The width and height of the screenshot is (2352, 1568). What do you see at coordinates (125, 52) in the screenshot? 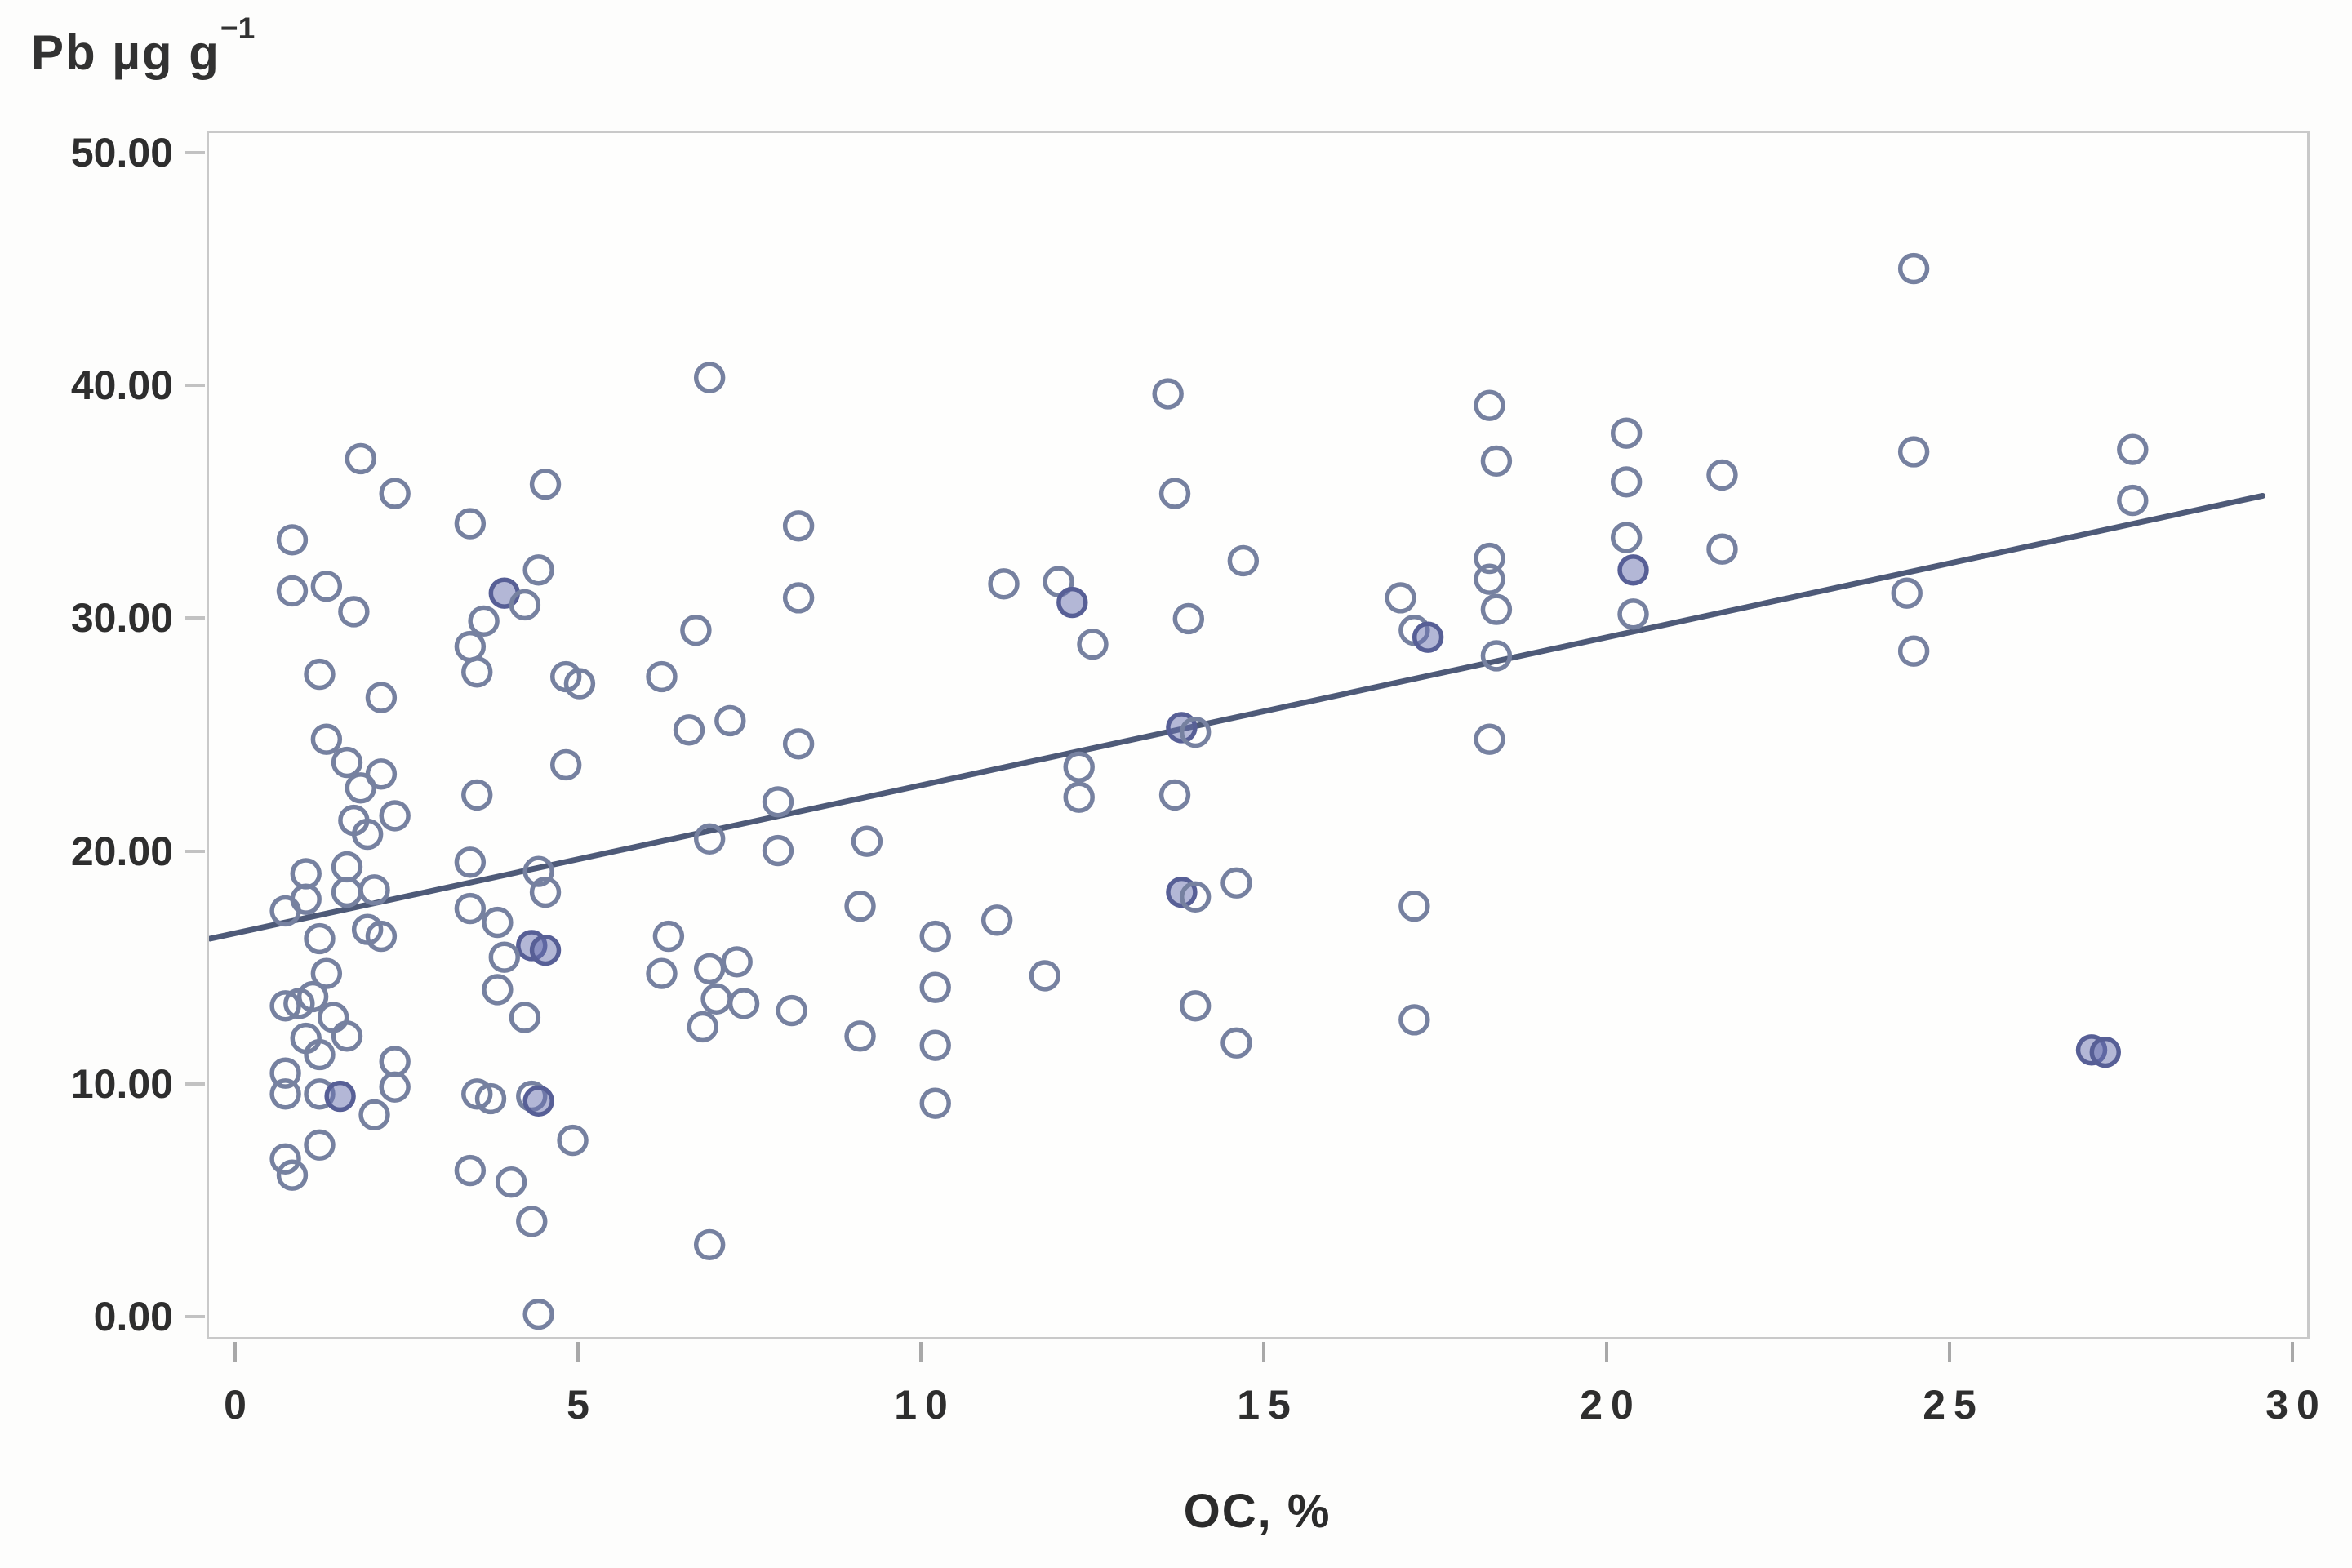
I see `y-axis-title-main: Pb µg g` at bounding box center [125, 52].